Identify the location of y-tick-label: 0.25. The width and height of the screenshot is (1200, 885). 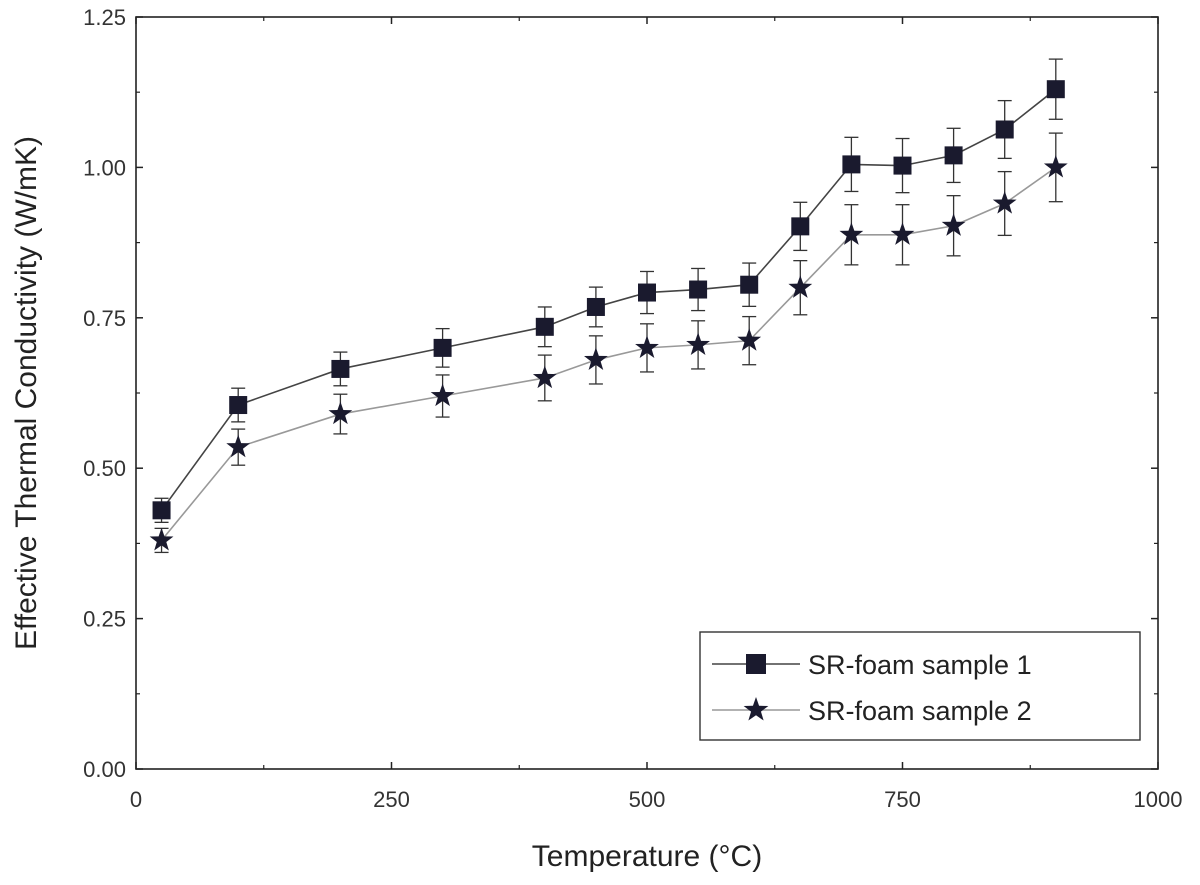
(104, 619).